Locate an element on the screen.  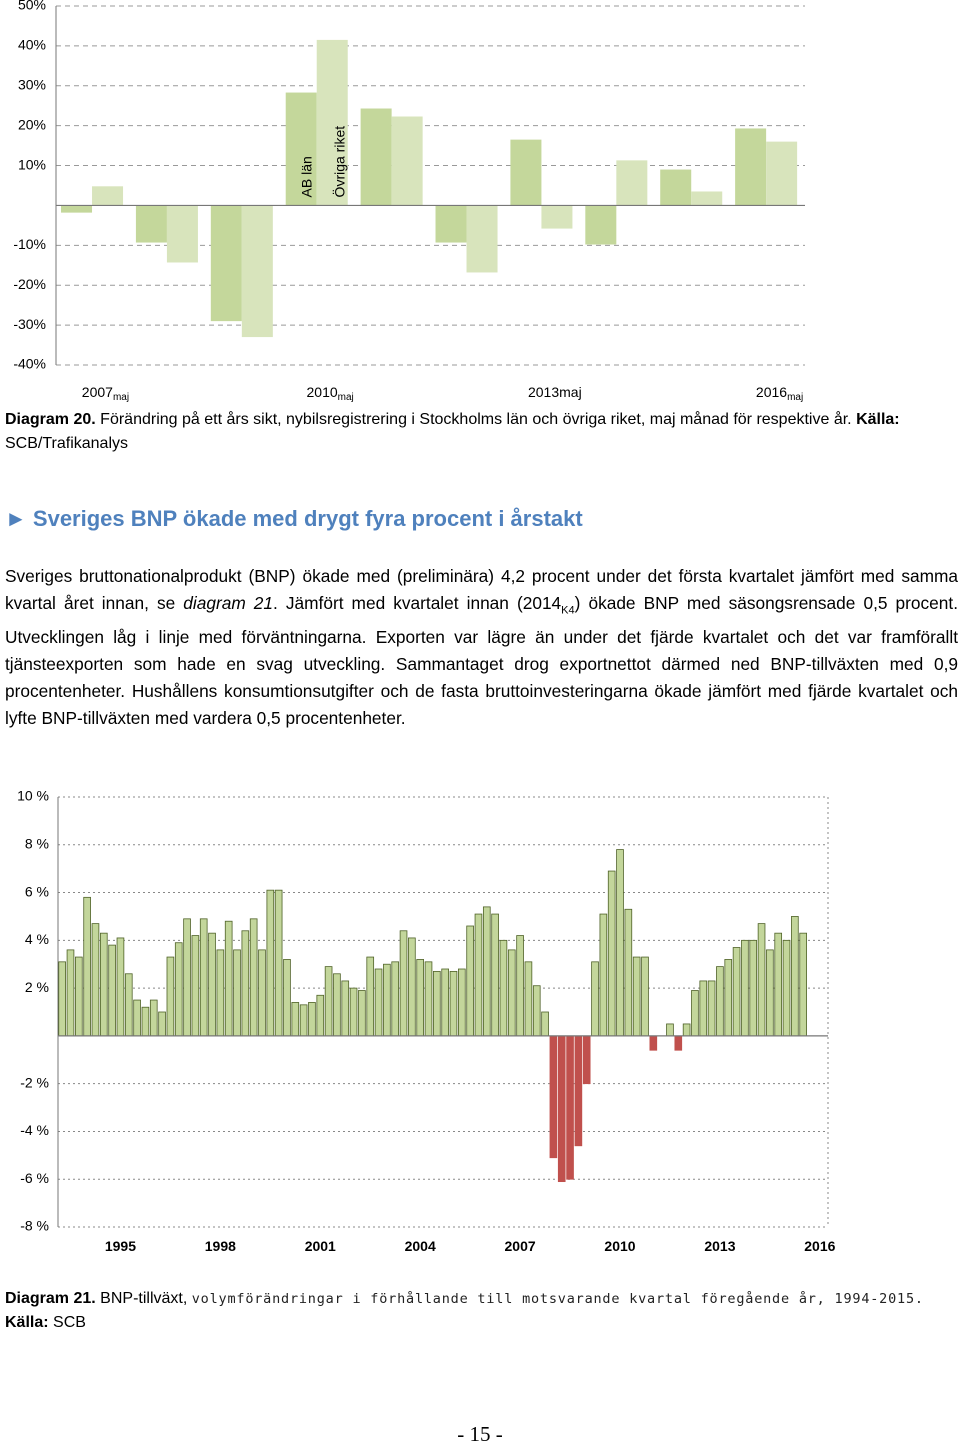
y-tick-label: 20% is located at coordinates (32, 124).